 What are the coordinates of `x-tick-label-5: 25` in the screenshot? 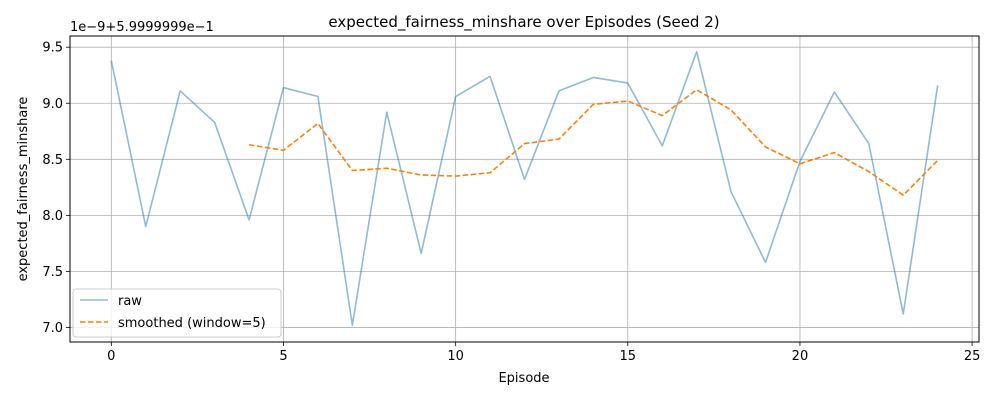 It's located at (972, 356).